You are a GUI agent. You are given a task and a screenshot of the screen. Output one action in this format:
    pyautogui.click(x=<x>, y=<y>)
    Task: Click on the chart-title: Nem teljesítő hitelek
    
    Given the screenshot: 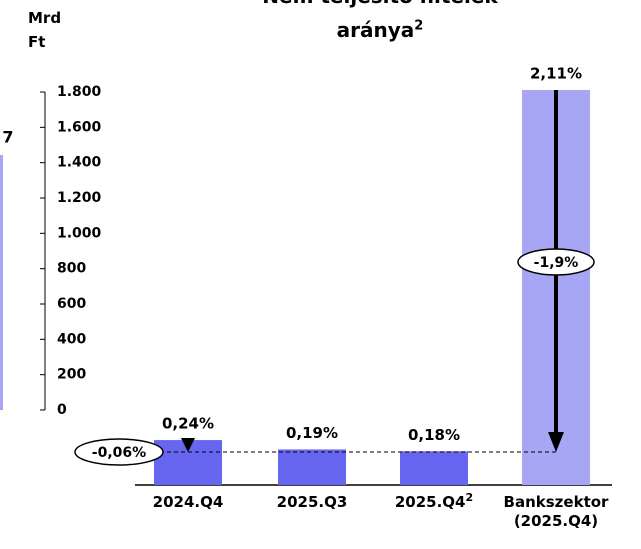 What is the action you would take?
    pyautogui.click(x=380, y=4)
    